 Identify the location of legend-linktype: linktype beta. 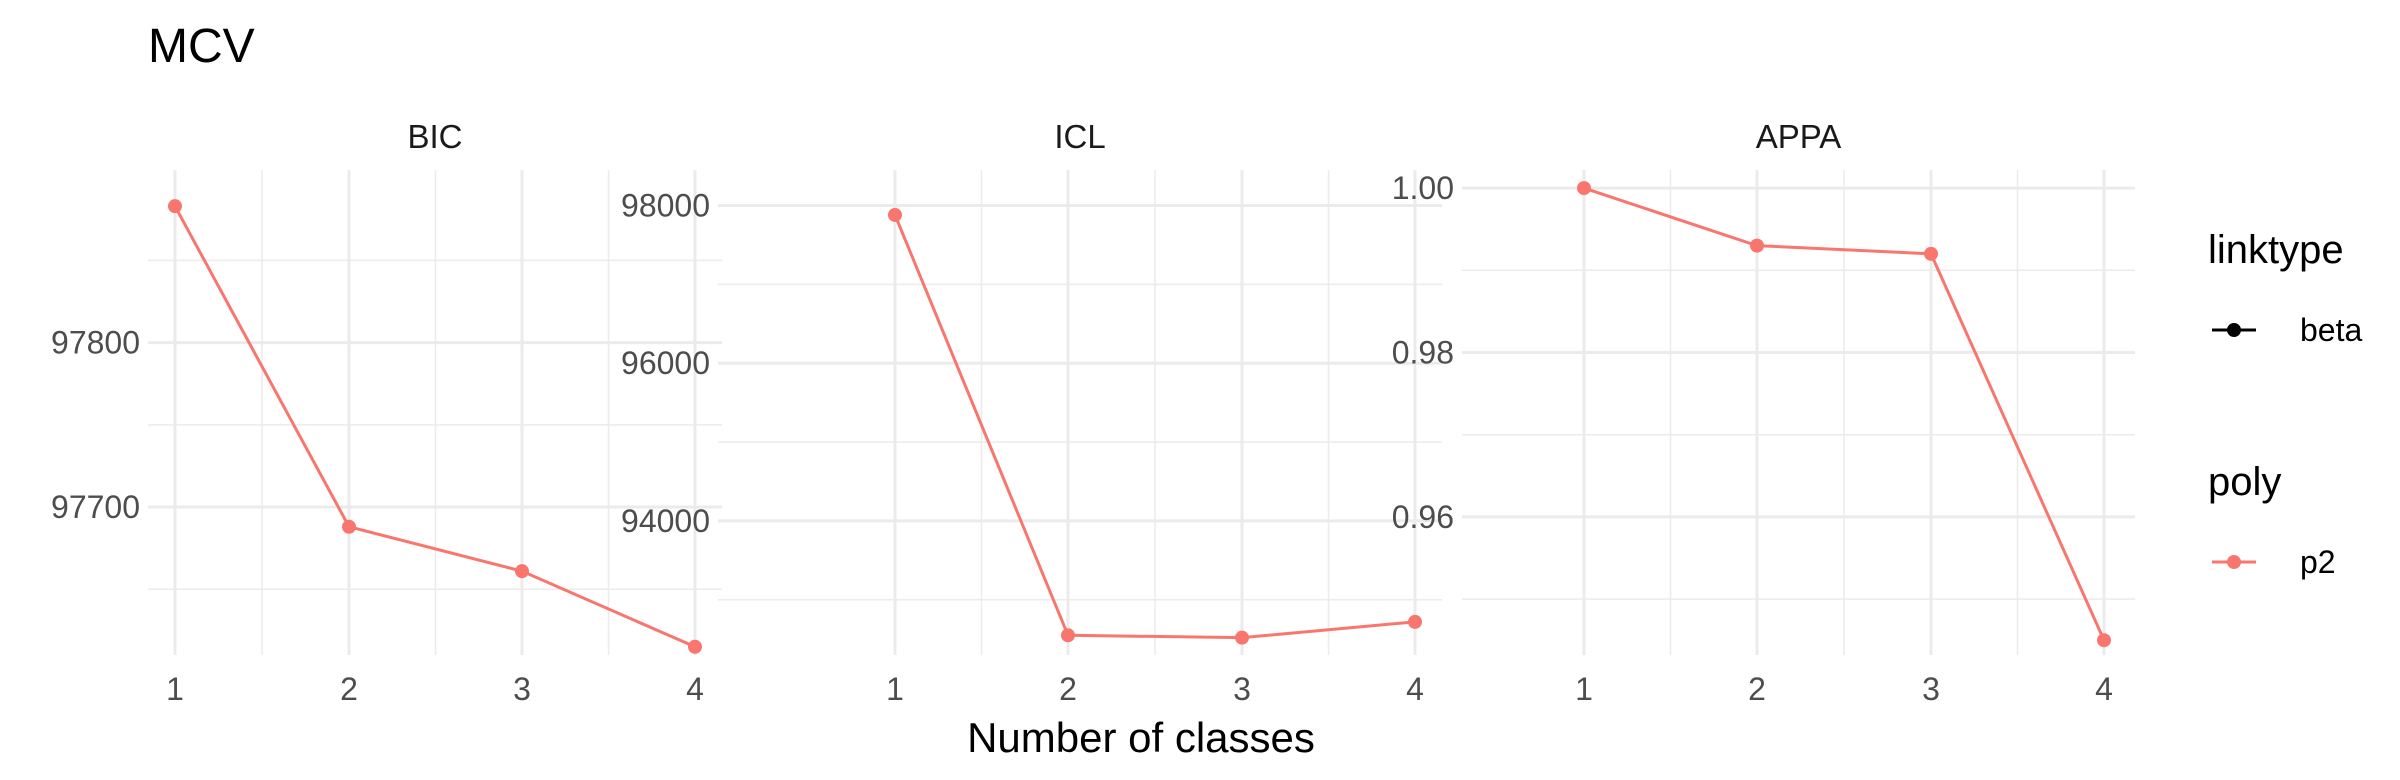
(2285, 288).